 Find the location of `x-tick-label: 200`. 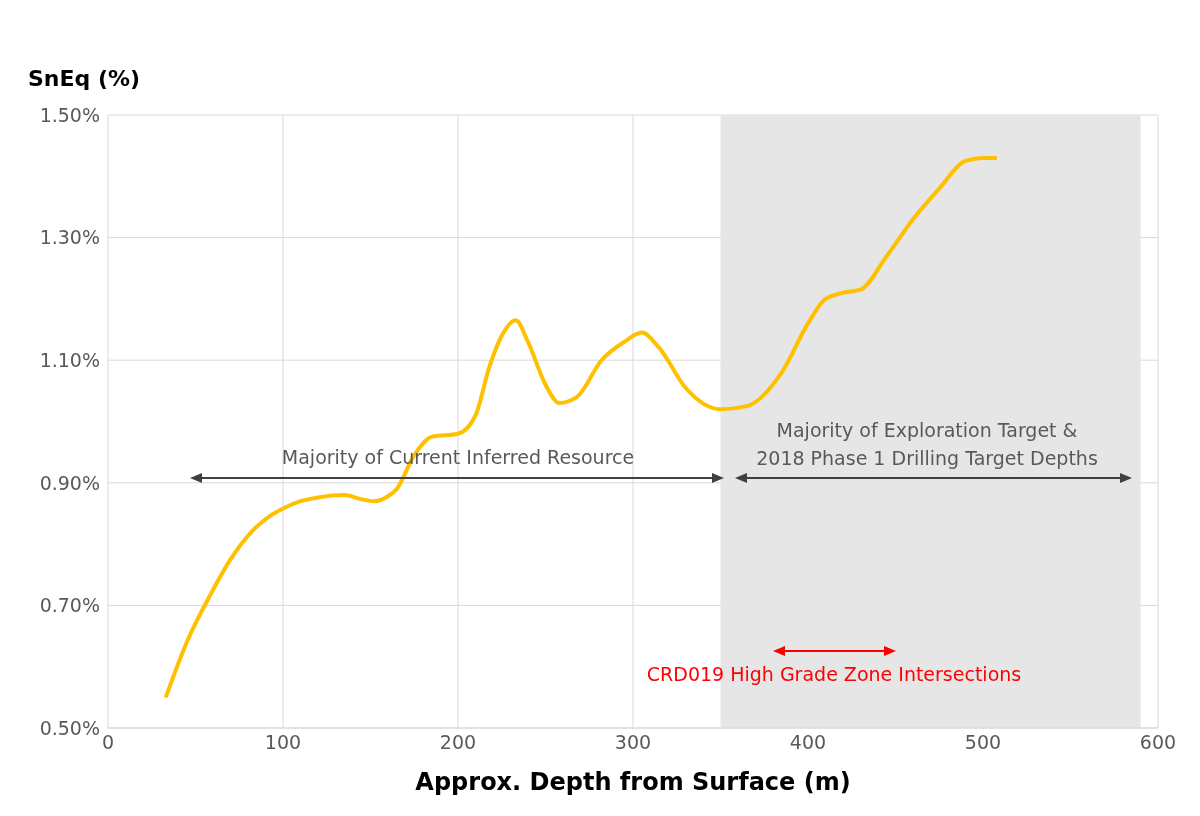

x-tick-label: 200 is located at coordinates (458, 742).